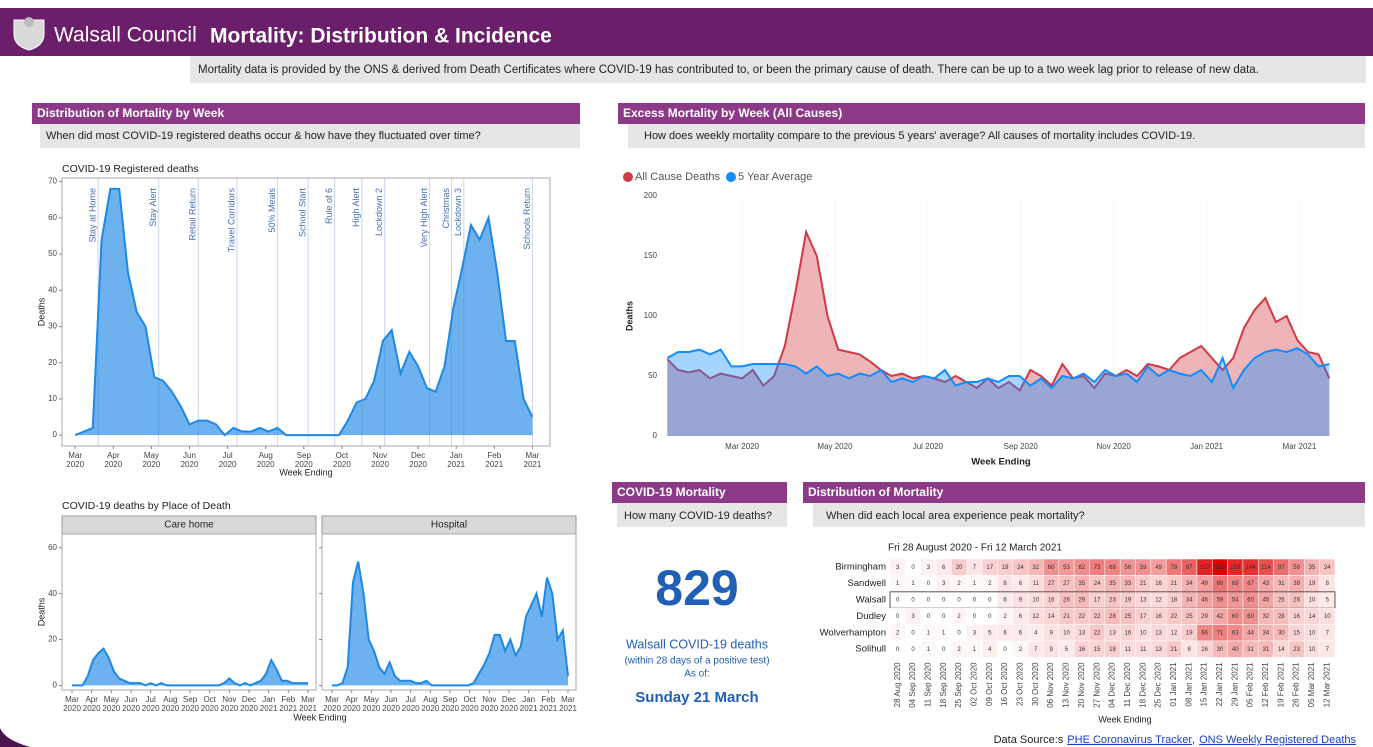  I want to click on event-label: Lockdown 3, so click(458, 212).